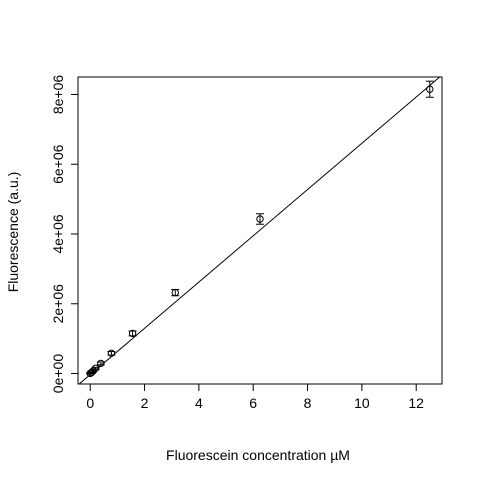 Image resolution: width=482 pixels, height=484 pixels. I want to click on x-tick-label: 0, so click(90, 403).